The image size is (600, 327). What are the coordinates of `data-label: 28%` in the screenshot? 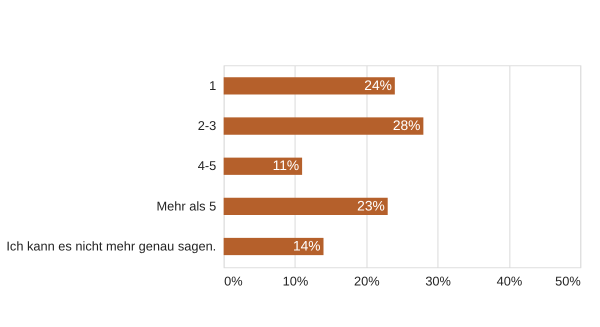 It's located at (406, 126).